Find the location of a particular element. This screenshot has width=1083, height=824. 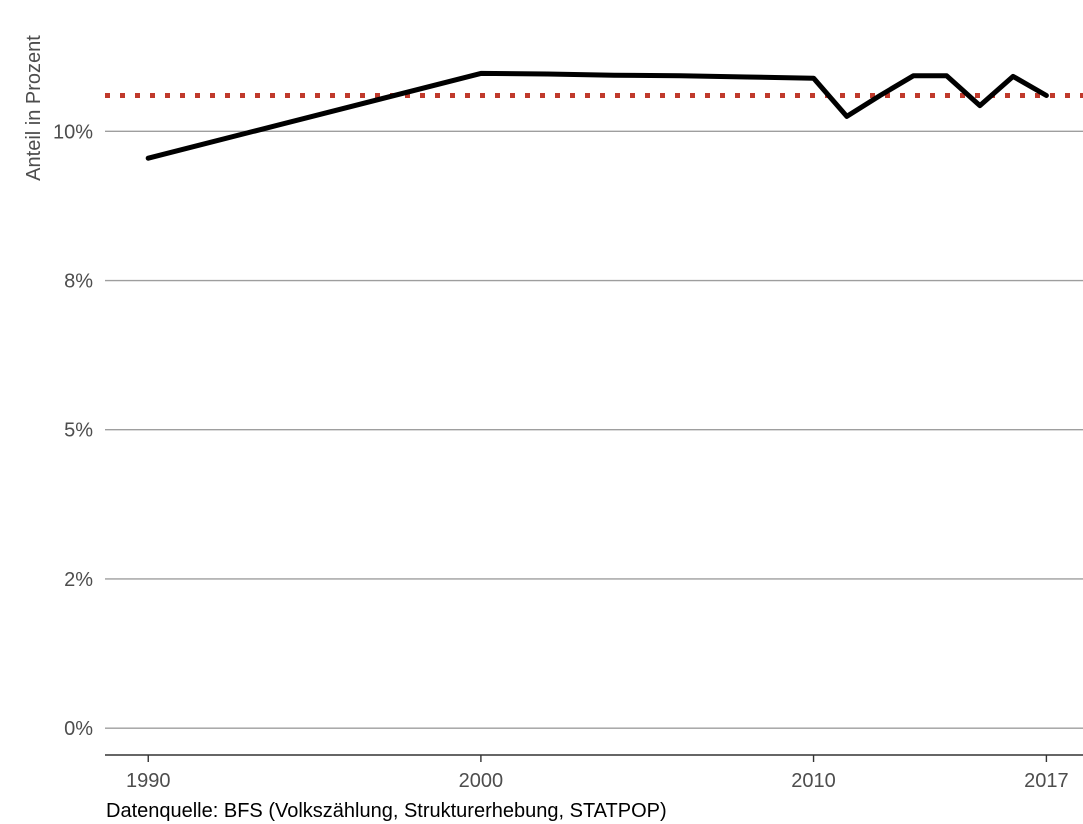

x-tick-label: 2010 is located at coordinates (813, 781).